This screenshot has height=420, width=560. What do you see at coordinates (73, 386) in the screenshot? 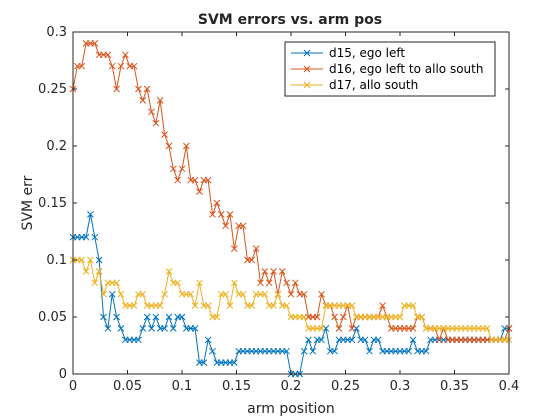
I see `x-tick-label: 0` at bounding box center [73, 386].